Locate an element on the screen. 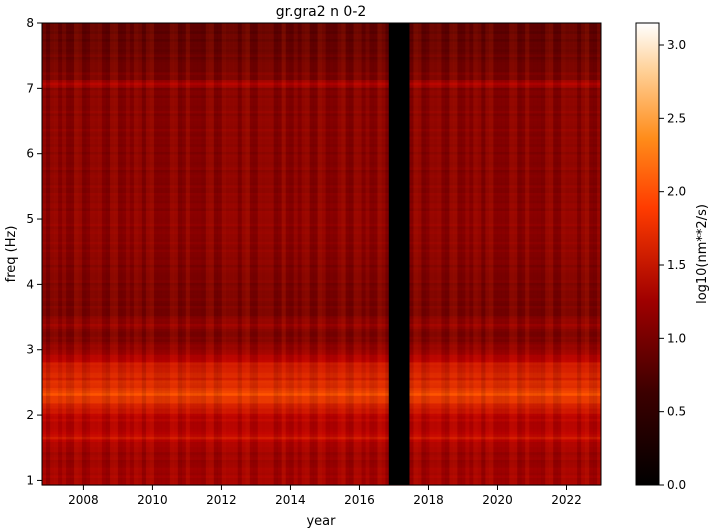 This screenshot has height=531, width=713. colorbar-tick-label: 0.0 is located at coordinates (676, 485).